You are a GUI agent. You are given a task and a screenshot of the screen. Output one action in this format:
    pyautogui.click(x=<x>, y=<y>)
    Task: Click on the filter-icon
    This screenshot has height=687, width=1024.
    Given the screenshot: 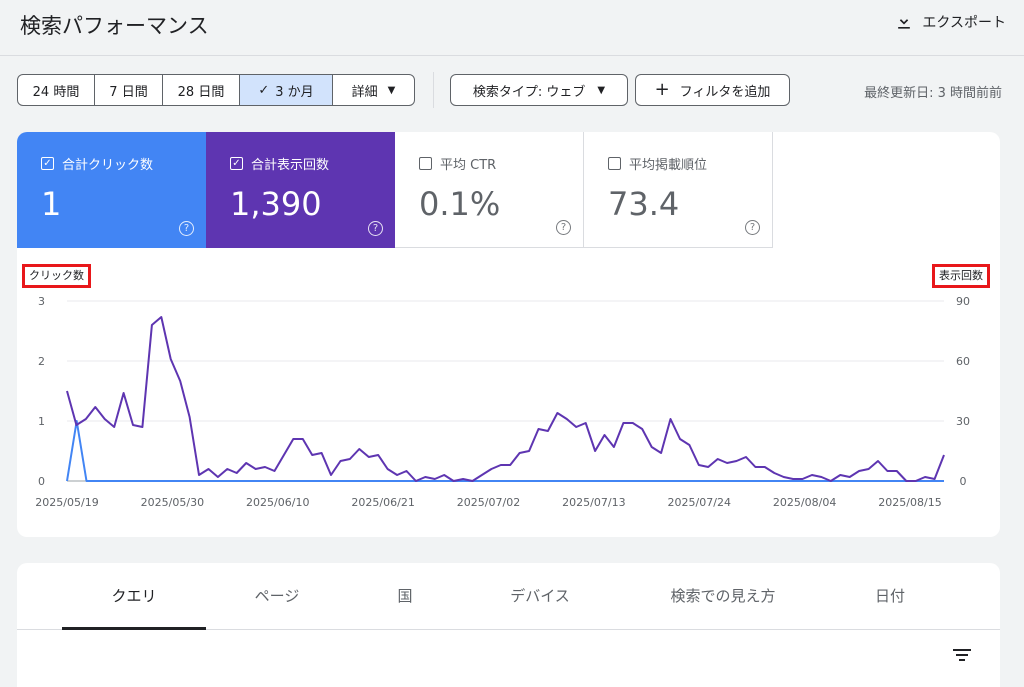 What is the action you would take?
    pyautogui.click(x=962, y=655)
    